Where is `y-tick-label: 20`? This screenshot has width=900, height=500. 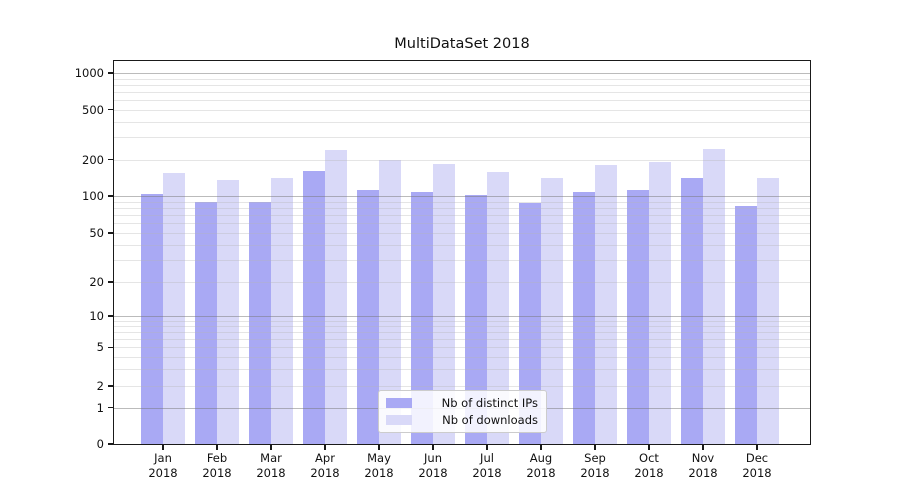 y-tick-label: 20 is located at coordinates (96, 282).